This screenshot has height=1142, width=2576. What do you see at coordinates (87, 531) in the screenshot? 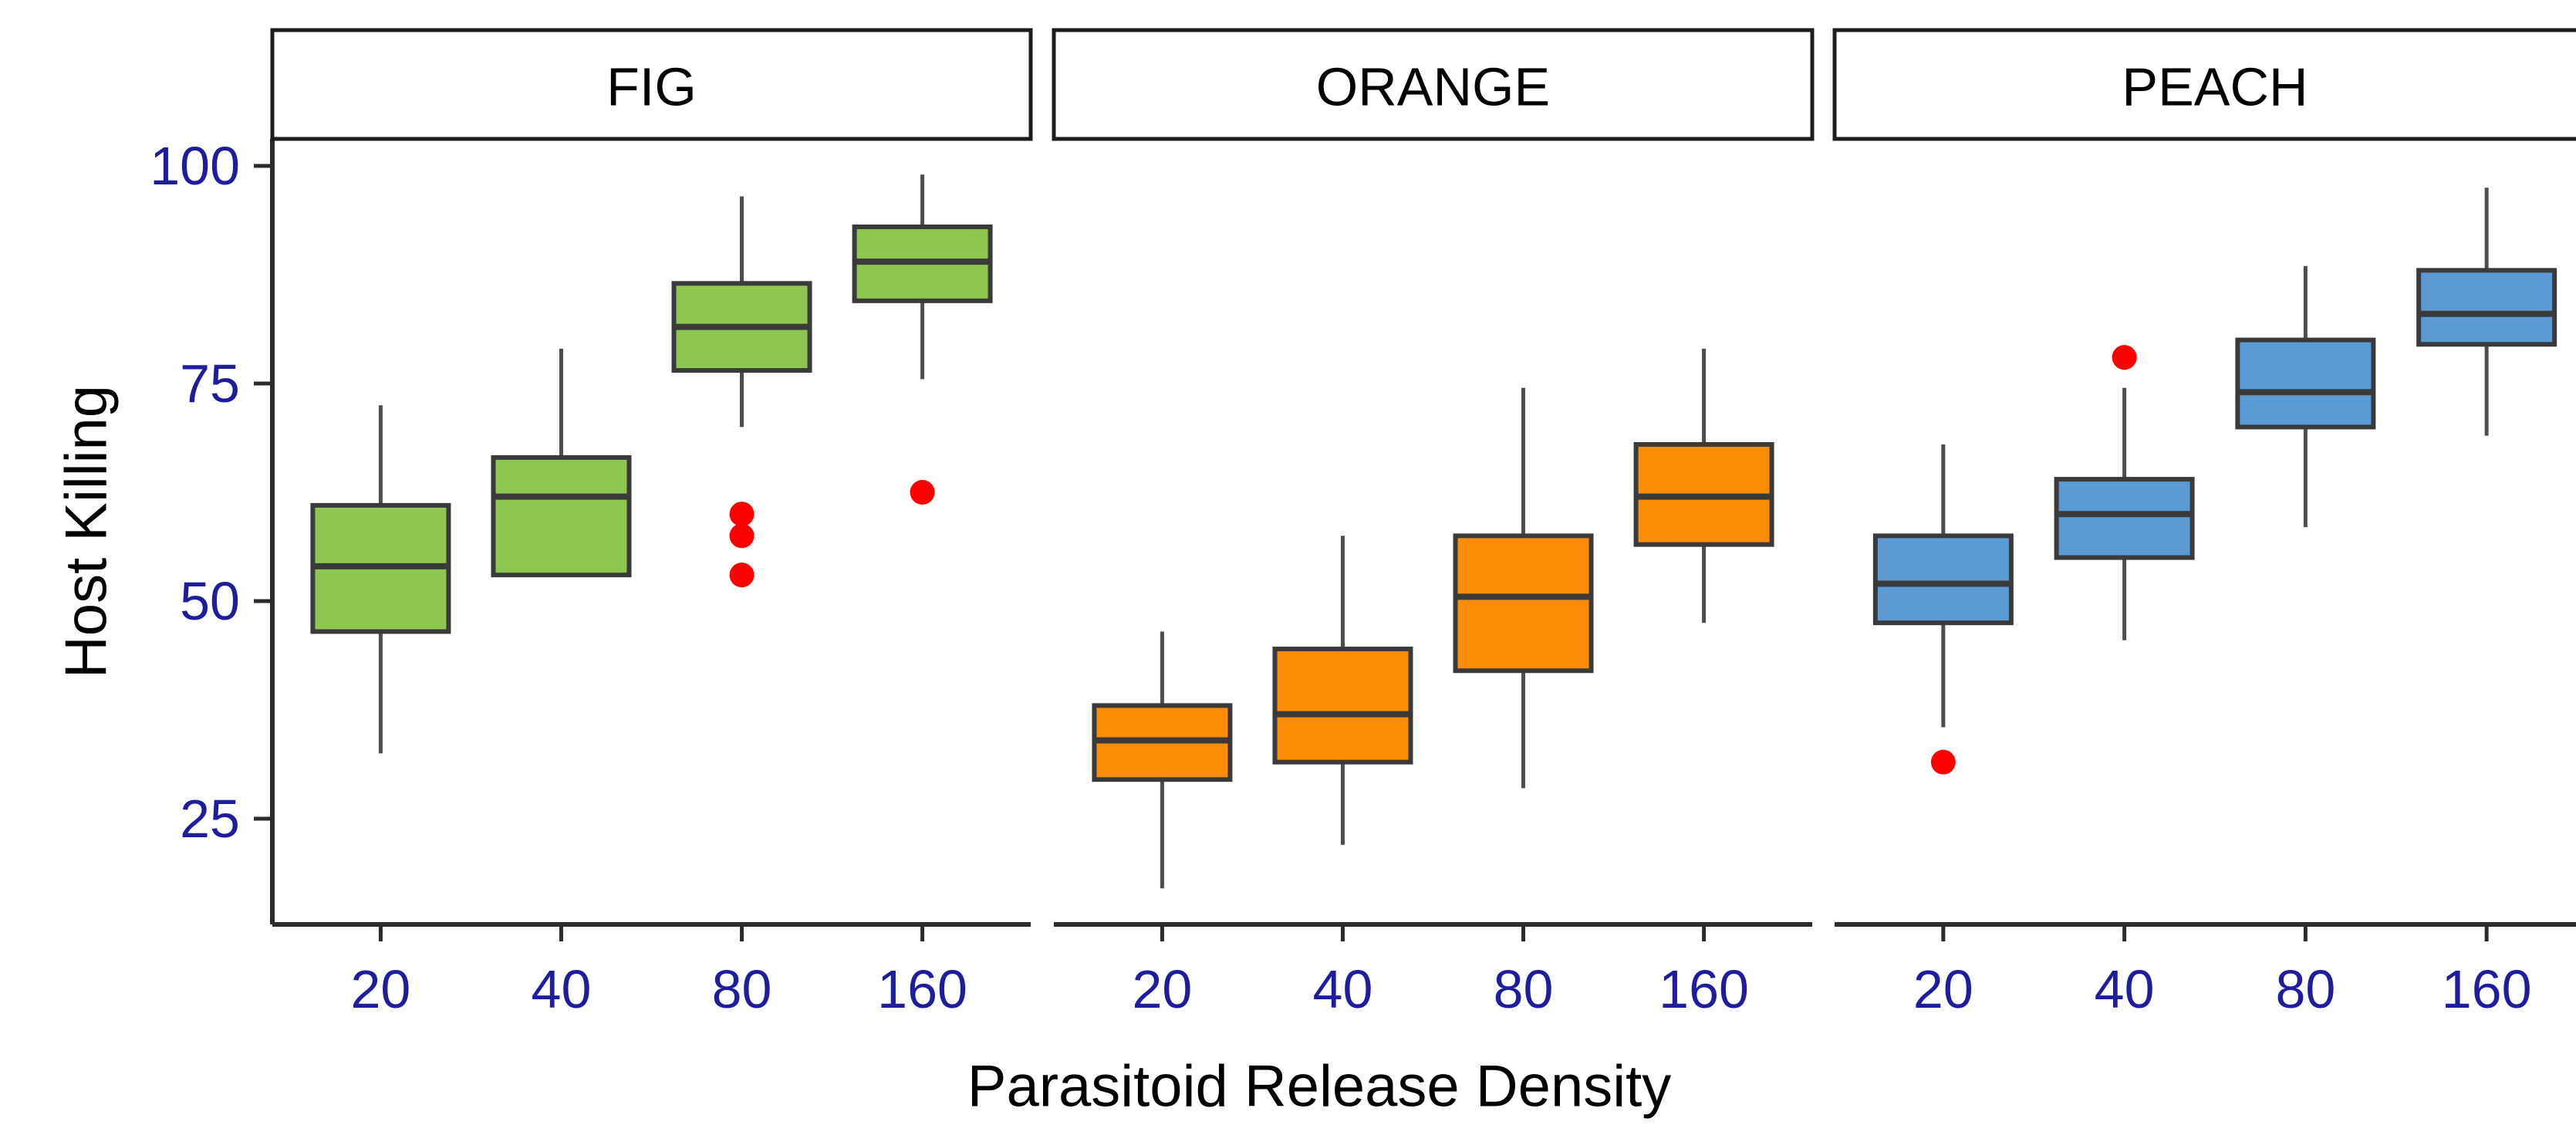
I see `y-axis-title: Host Killing` at bounding box center [87, 531].